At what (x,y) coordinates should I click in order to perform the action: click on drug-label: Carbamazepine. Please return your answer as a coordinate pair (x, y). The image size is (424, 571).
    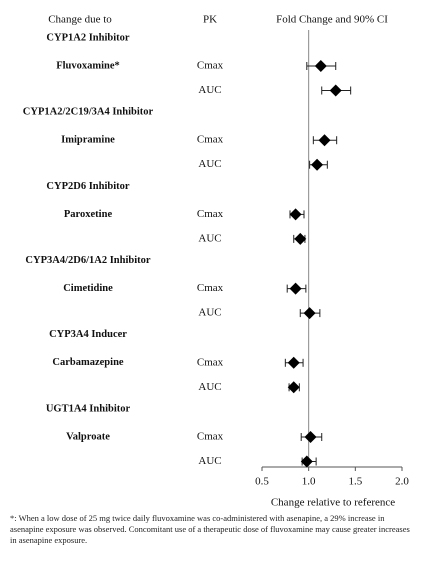
    Looking at the image, I should click on (87, 362).